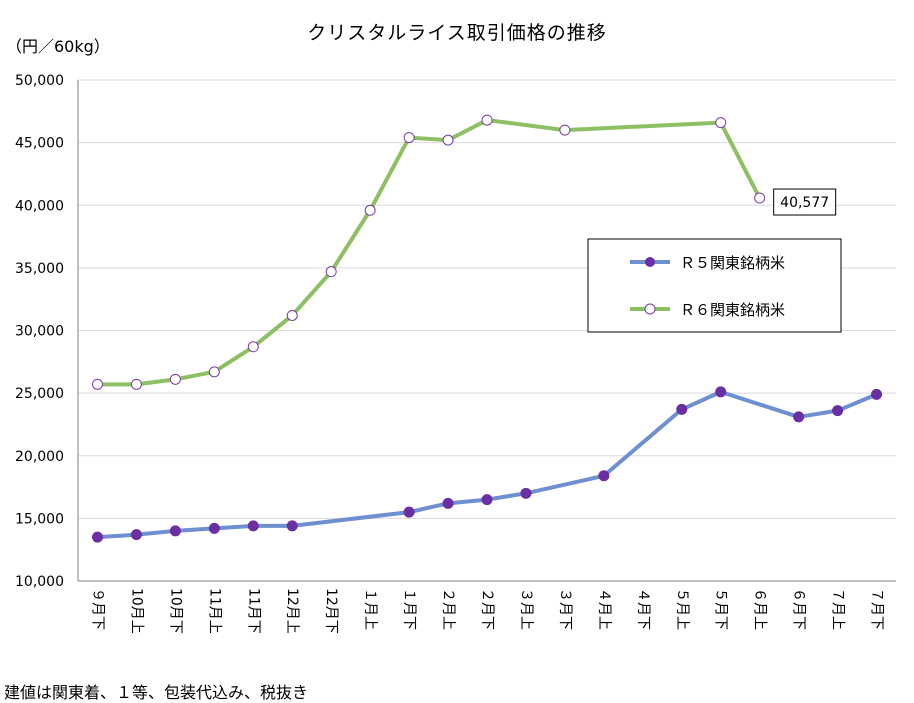  Describe the element at coordinates (650, 309) in the screenshot. I see `legend-marker-r6` at that location.